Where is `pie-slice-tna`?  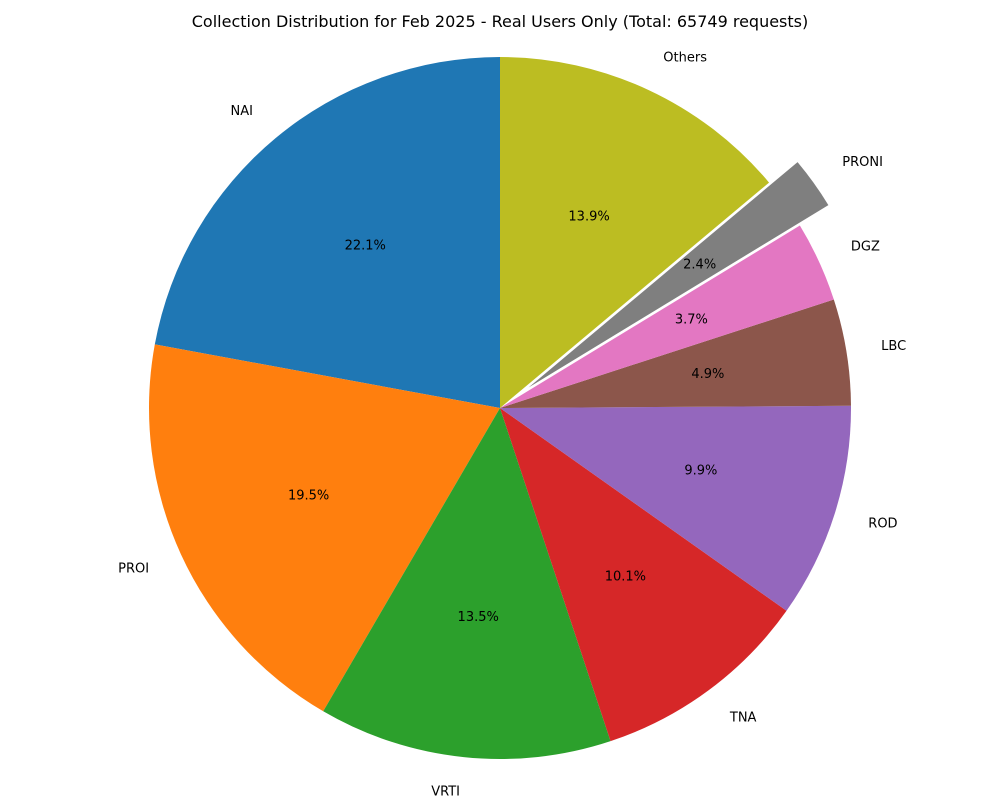 pie-slice-tna is located at coordinates (643, 575).